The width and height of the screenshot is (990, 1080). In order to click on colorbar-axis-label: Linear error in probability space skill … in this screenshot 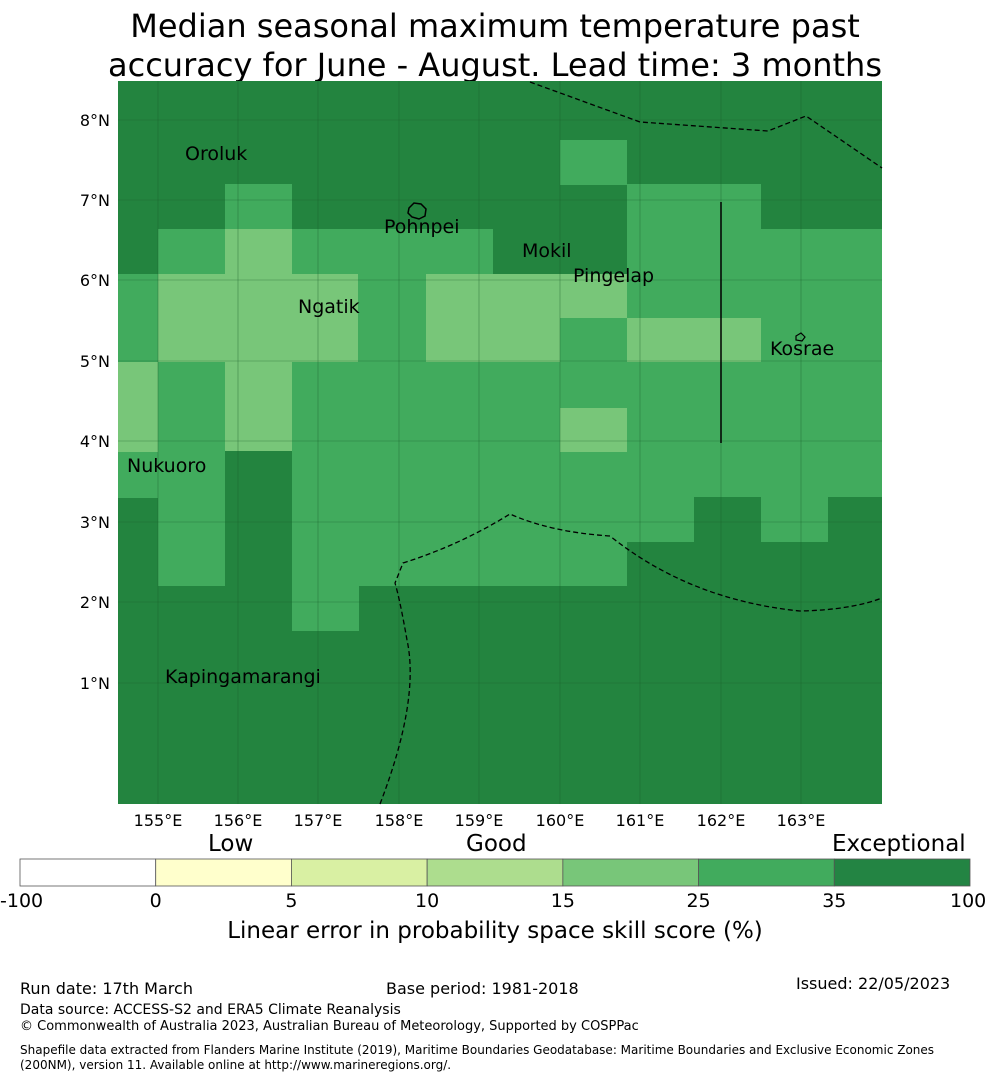, I will do `click(495, 931)`.